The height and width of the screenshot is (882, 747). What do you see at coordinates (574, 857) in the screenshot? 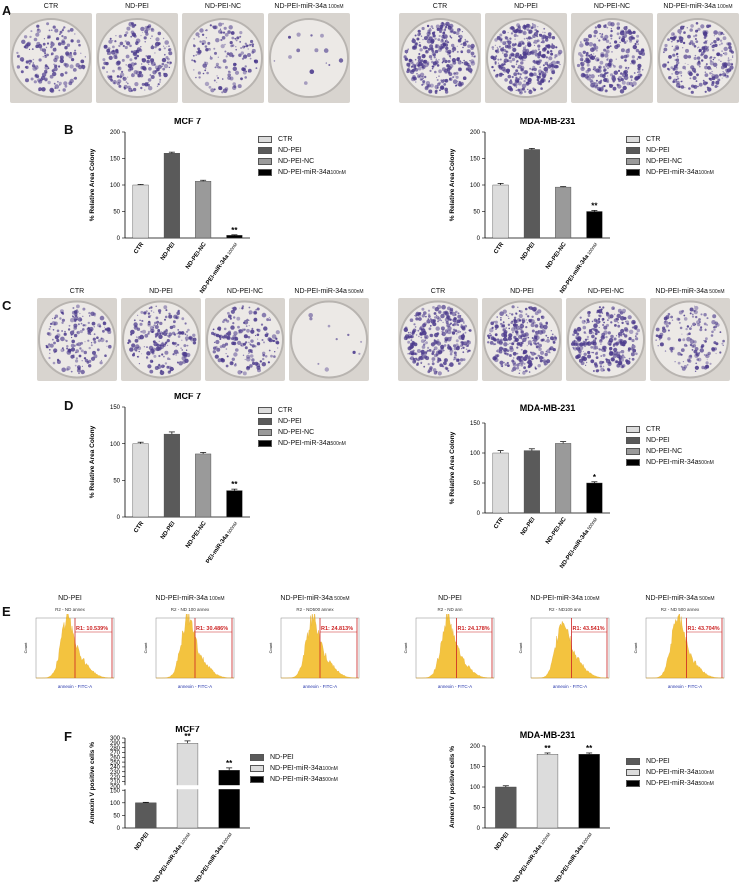
I see `x-tick-label: ND-PEI-miR-34a 500nM` at bounding box center [574, 857].